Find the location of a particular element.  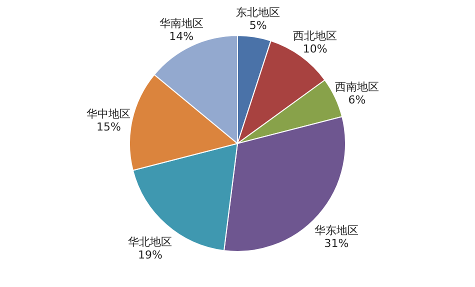

slice-label: 华东地区 is located at coordinates (336, 230).